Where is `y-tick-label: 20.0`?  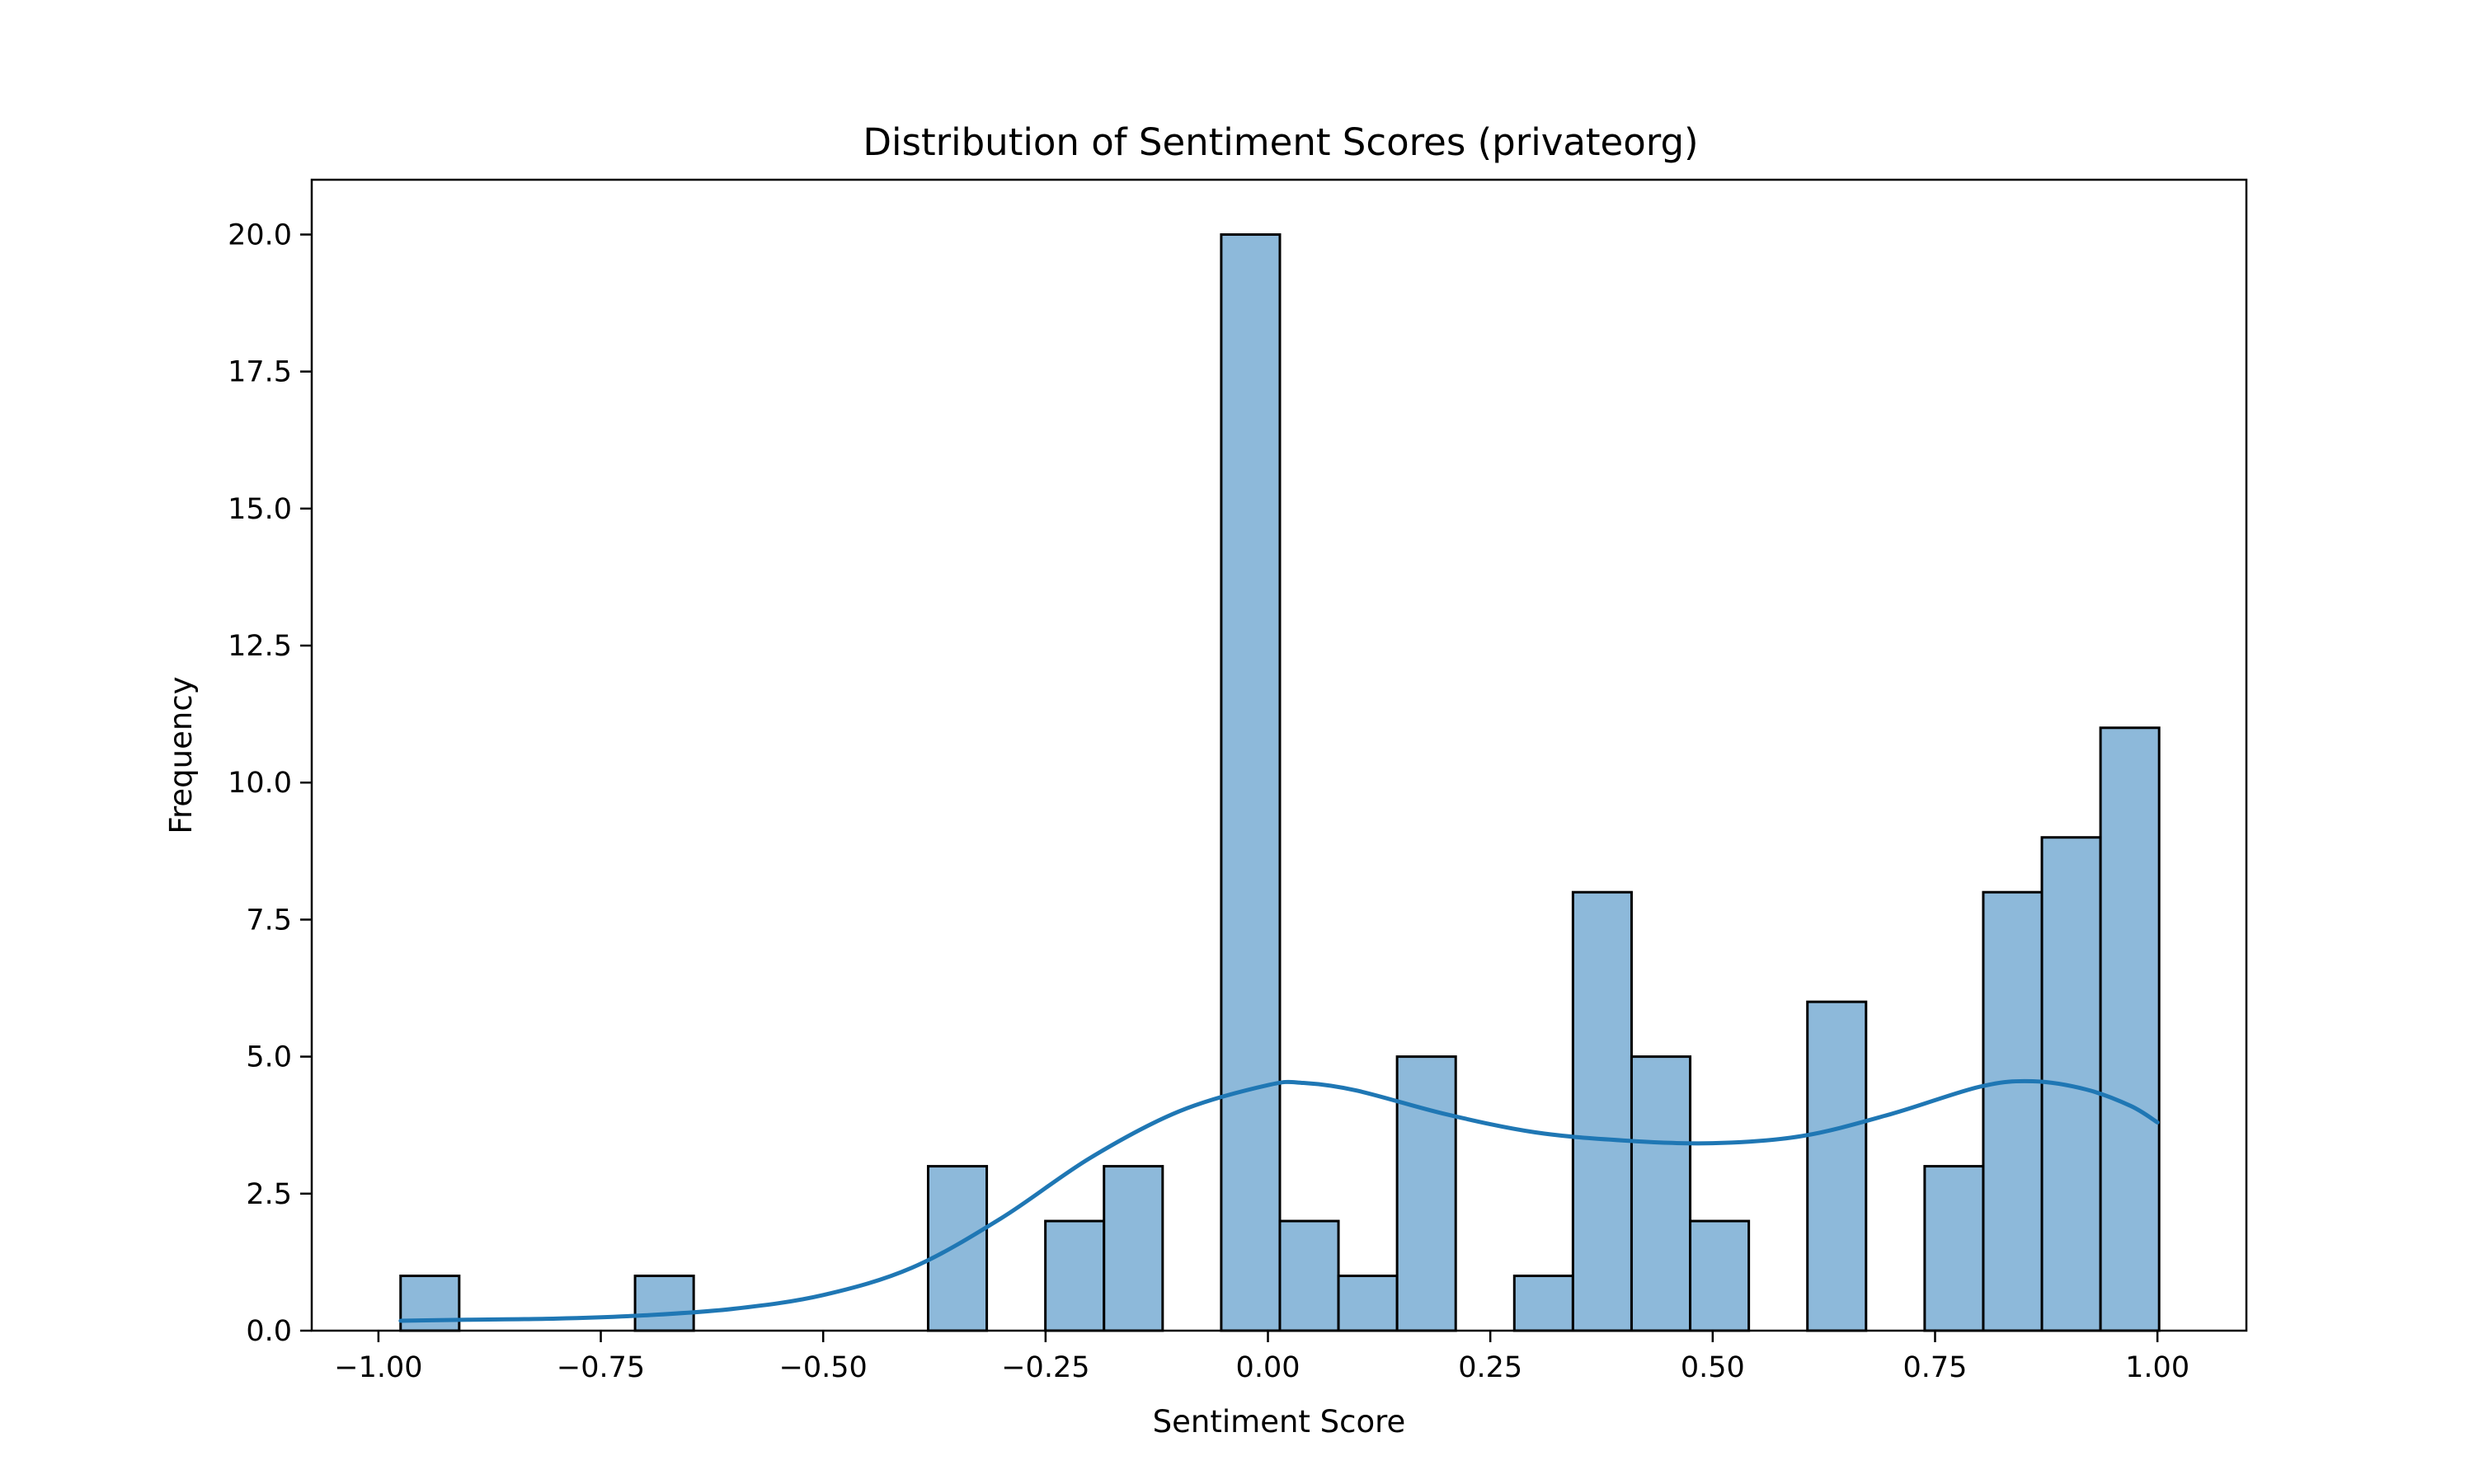 y-tick-label: 20.0 is located at coordinates (260, 235).